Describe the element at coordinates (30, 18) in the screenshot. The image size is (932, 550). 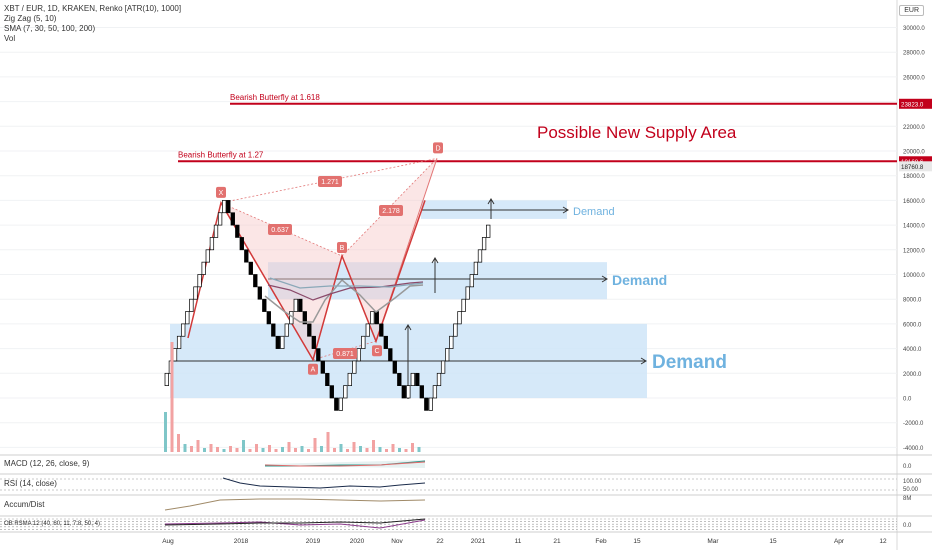
I see `legend-zigzag: Zig Zag (5, 10)` at that location.